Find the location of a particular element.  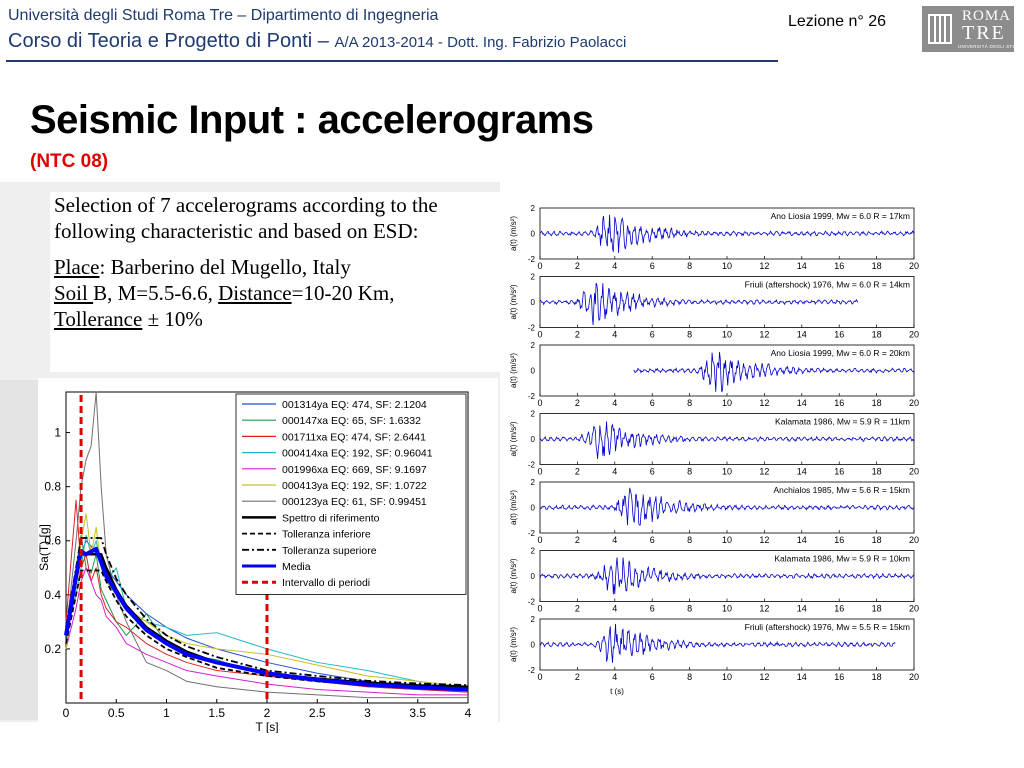

logo-line1: ROMA is located at coordinates (987, 16).